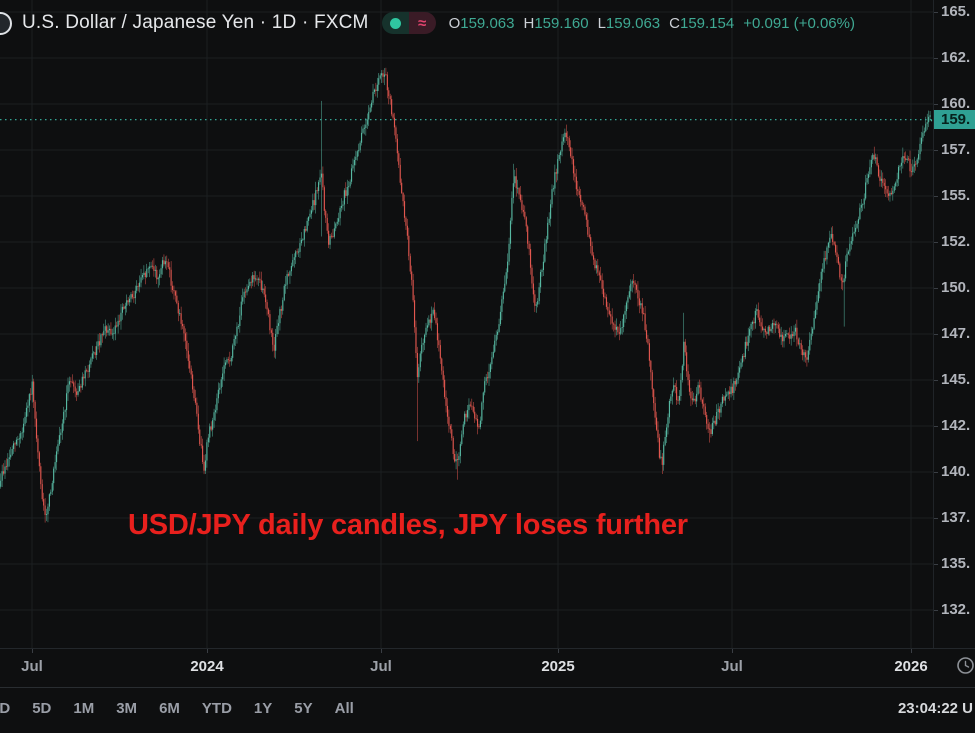 The image size is (975, 733). I want to click on price-axis-label: 162., so click(956, 57).